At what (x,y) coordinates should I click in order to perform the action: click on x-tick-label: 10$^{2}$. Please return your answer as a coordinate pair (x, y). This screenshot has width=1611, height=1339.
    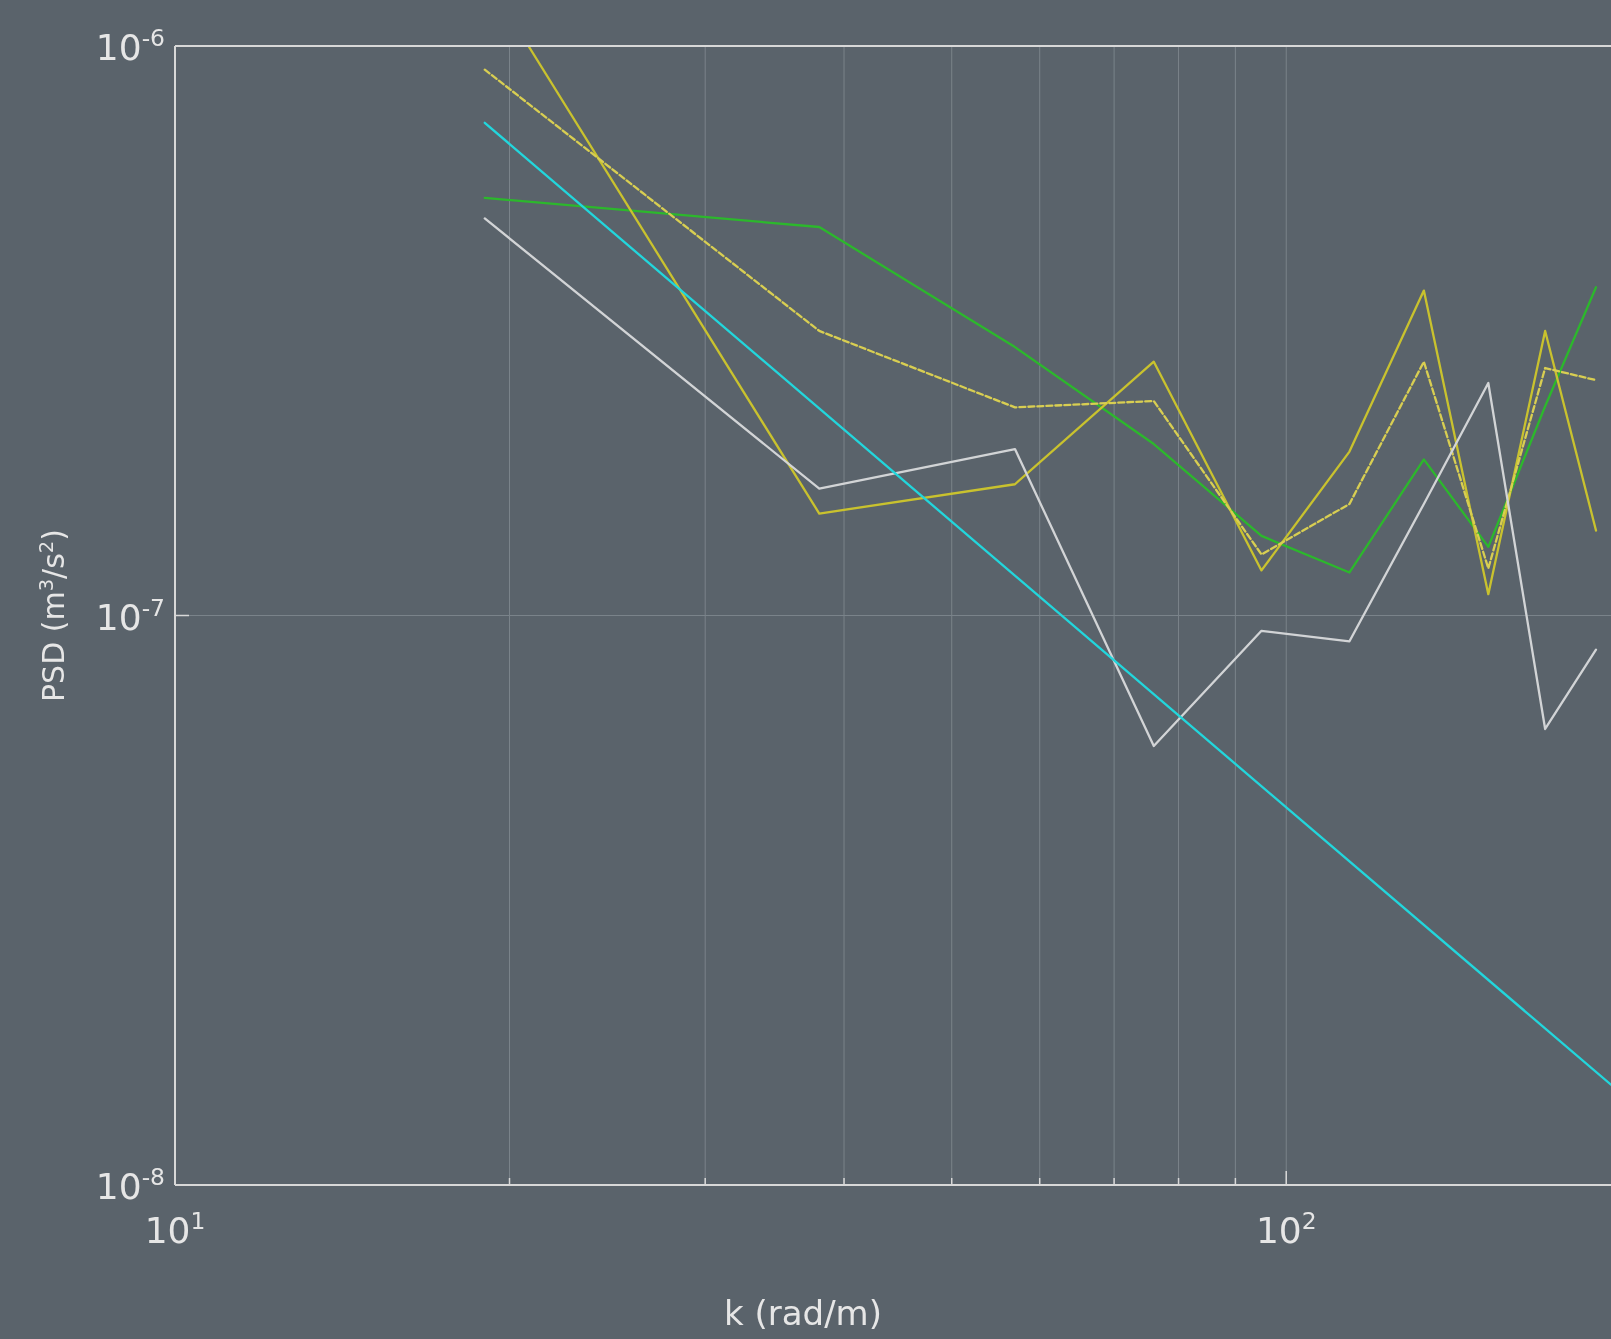
    Looking at the image, I should click on (1286, 1229).